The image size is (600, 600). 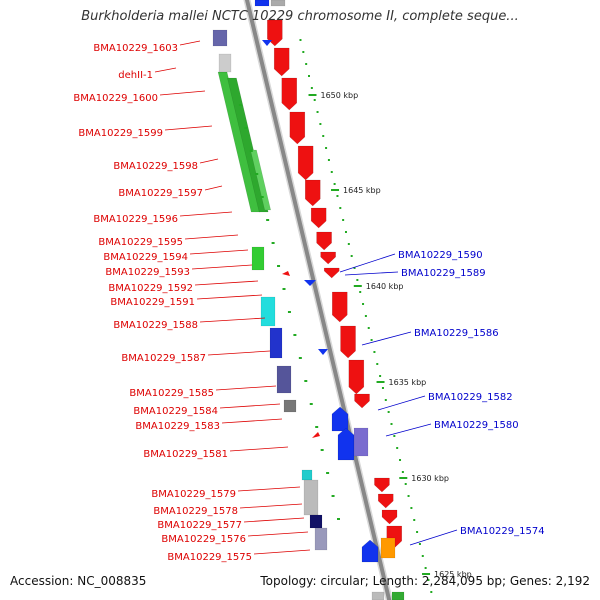 I want to click on left-gene-label: BMA10229_1577, so click(x=199, y=525).